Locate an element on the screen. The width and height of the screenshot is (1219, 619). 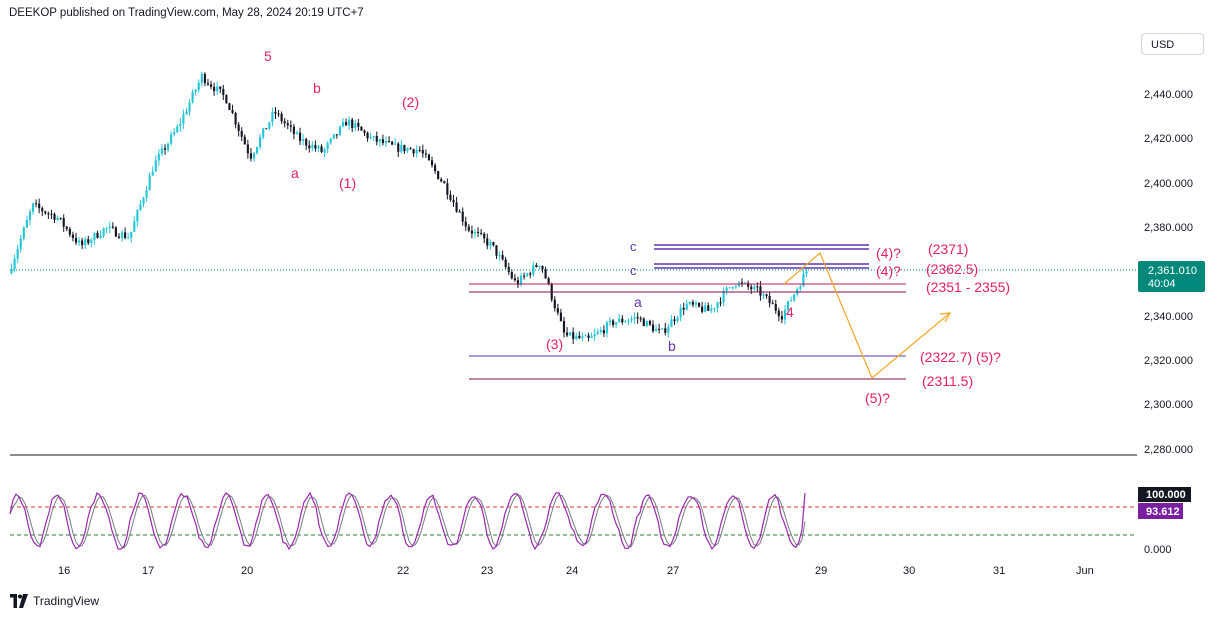
oscillator-pane: 100.000 93.612 0.000 is located at coordinates (600, 521).